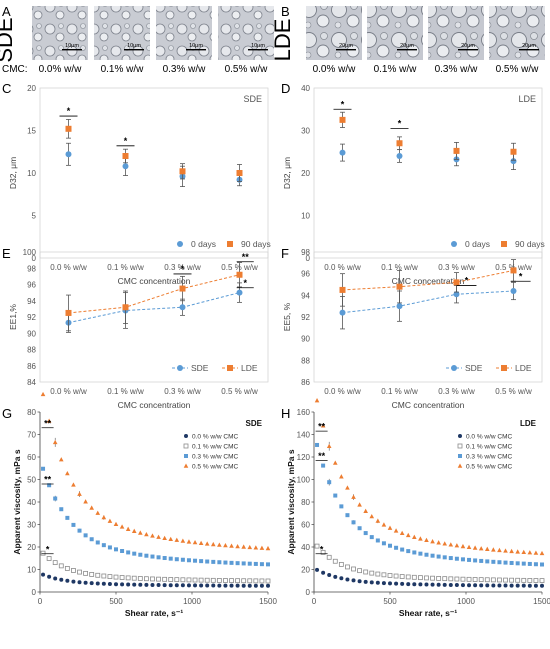 This screenshot has width=550, height=649. I want to click on significance-label: *, so click(69, 111).